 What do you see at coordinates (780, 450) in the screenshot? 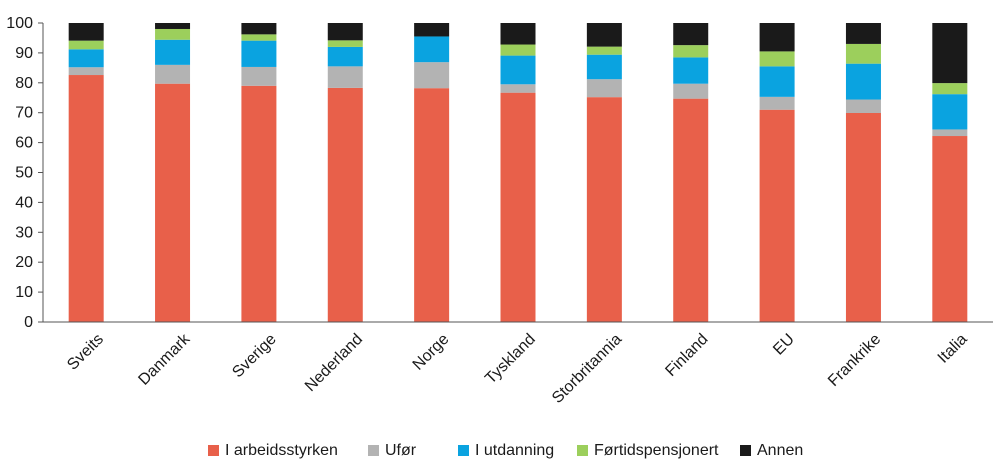
I see `legend-label: Annen` at bounding box center [780, 450].